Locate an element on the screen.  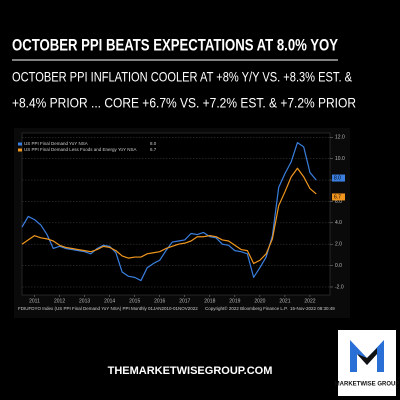
x-tick-label: 2011 is located at coordinates (34, 301).